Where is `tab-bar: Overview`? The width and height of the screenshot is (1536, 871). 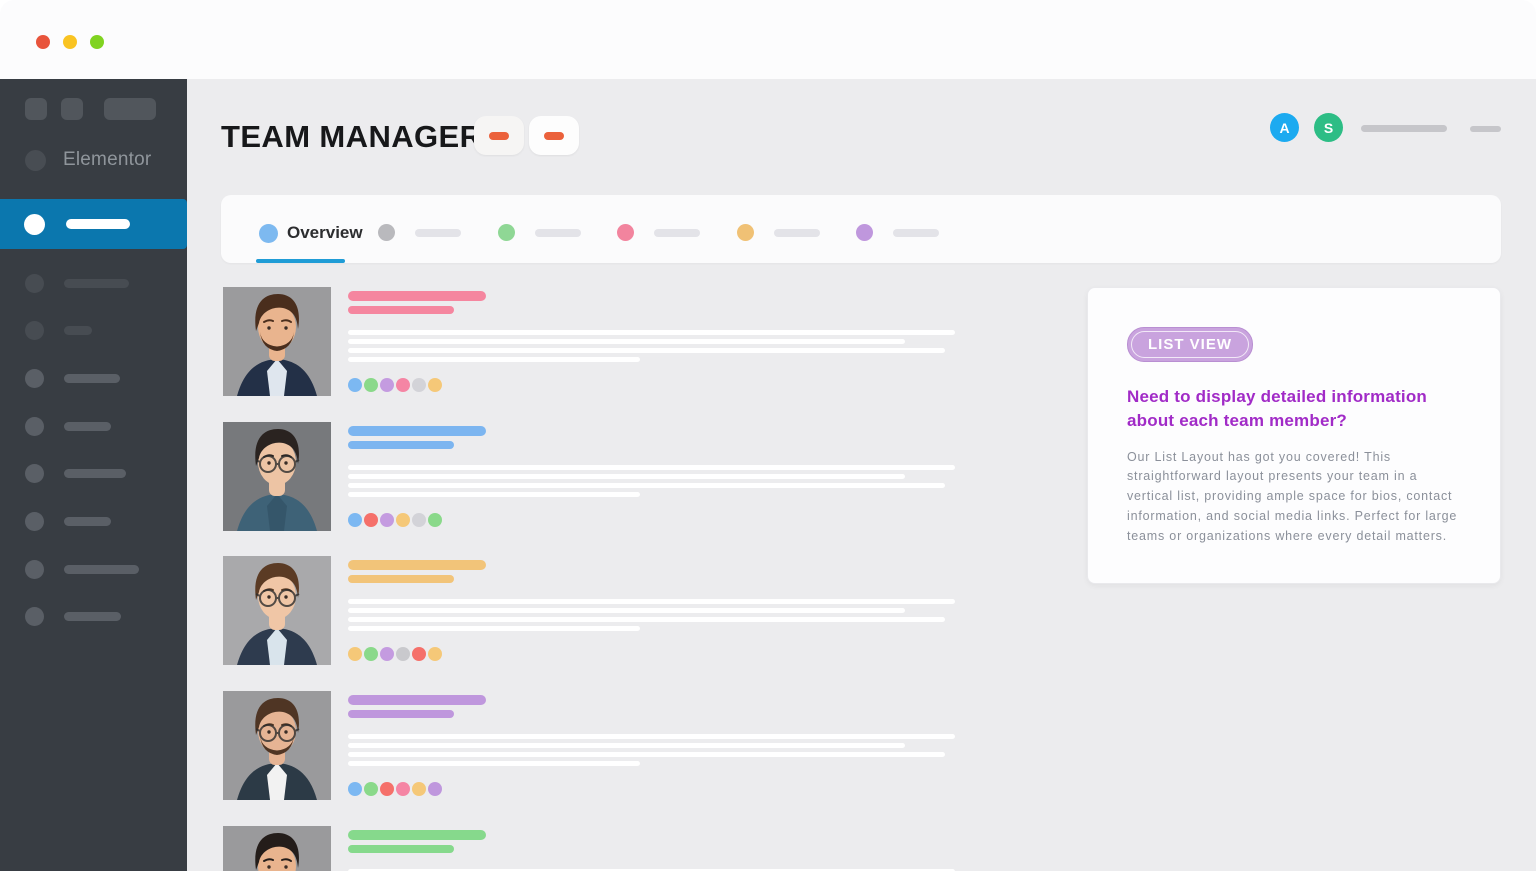
tab-bar: Overview is located at coordinates (861, 229).